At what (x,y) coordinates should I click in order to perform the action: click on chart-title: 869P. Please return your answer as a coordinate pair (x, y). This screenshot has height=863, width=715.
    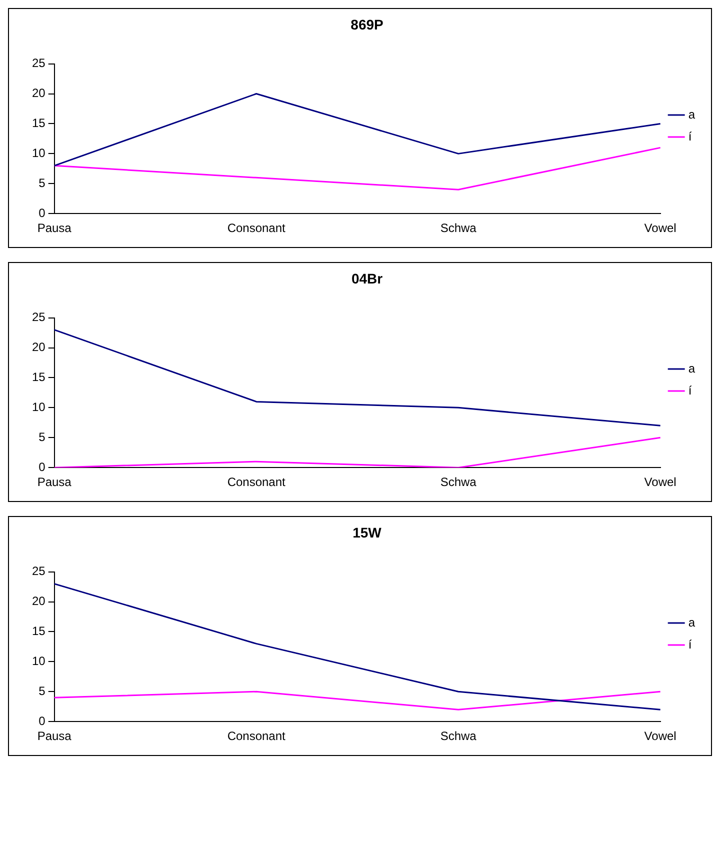
    Looking at the image, I should click on (367, 24).